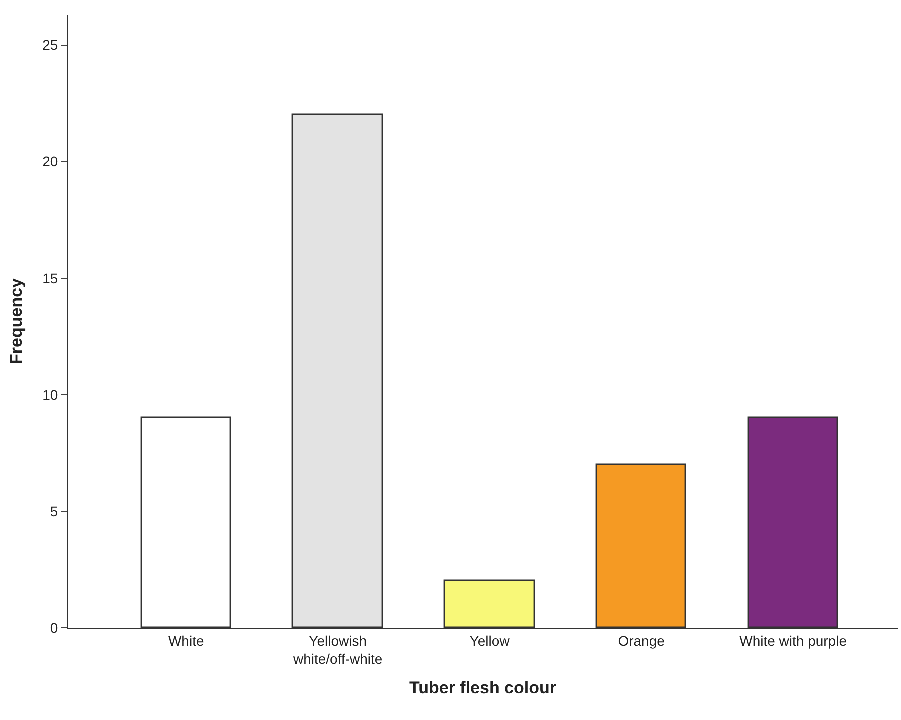 The height and width of the screenshot is (720, 901). I want to click on x-tick-label: White with purple, so click(794, 640).